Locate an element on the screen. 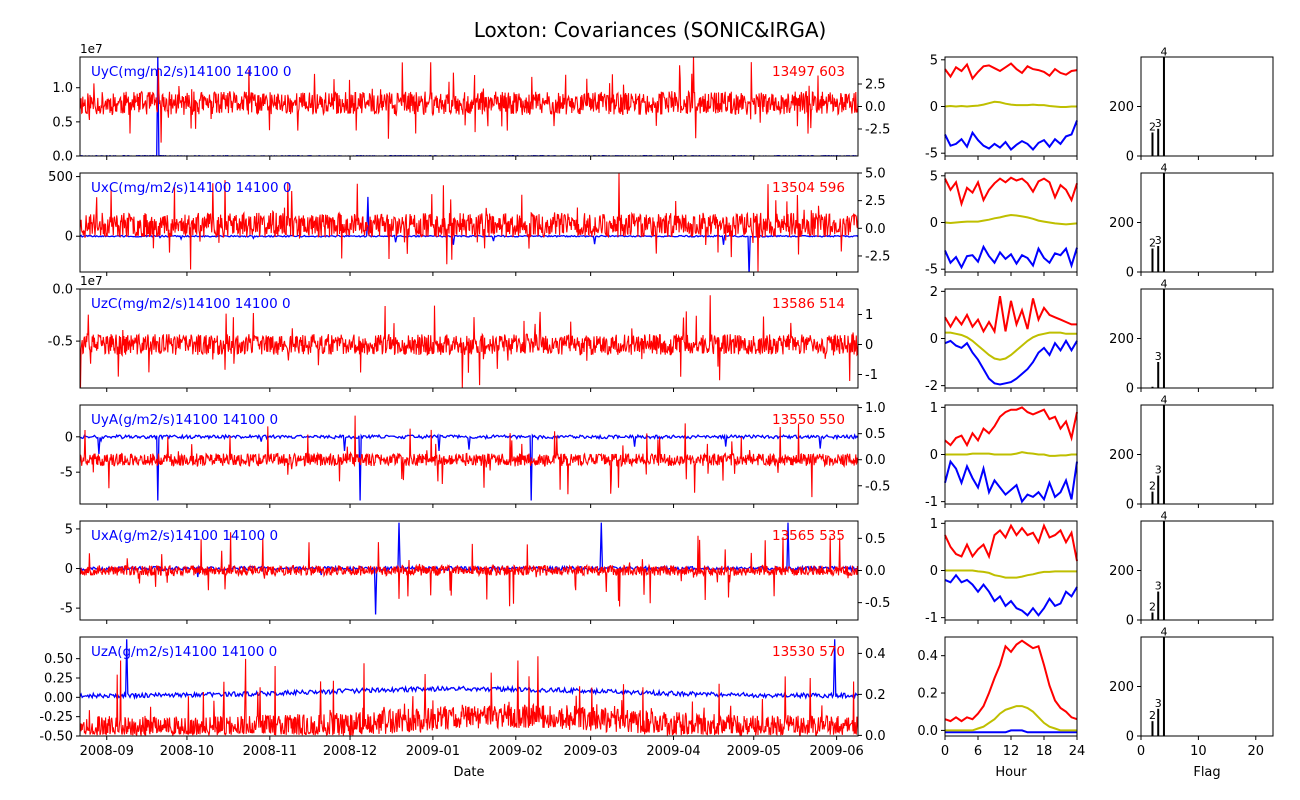  right-tick-label: -0.5 is located at coordinates (877, 486).